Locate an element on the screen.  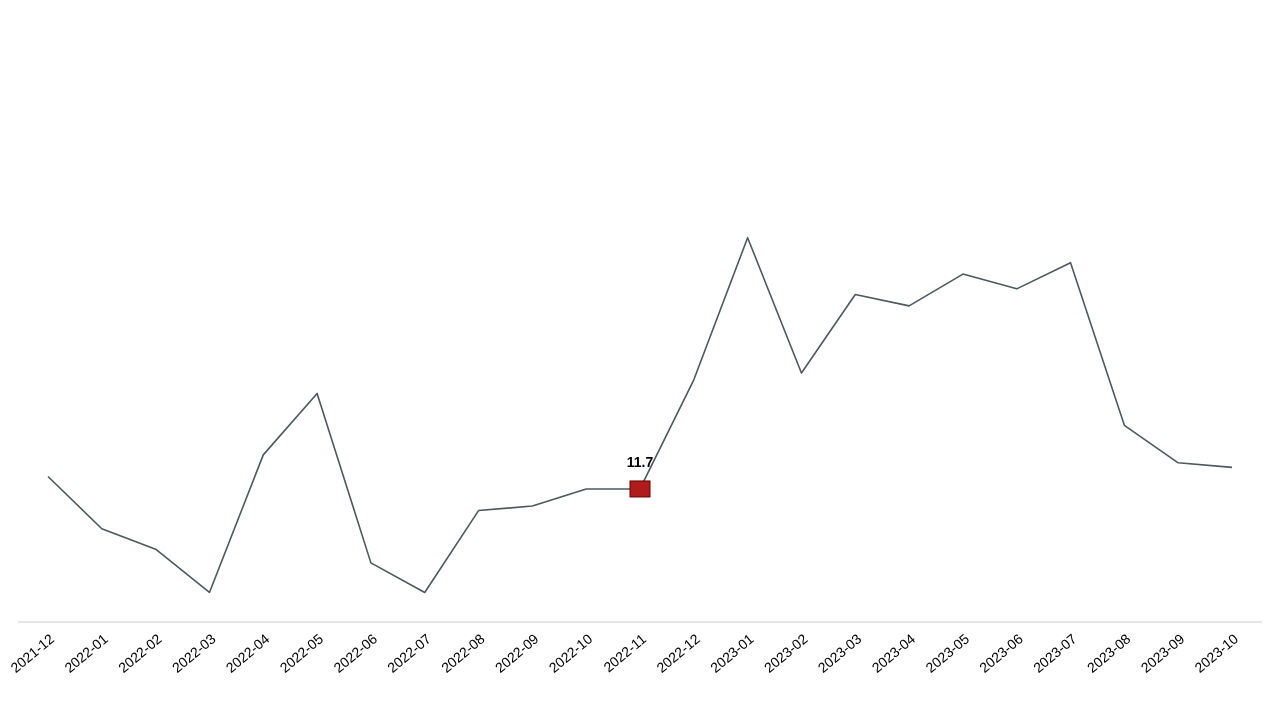
data-label: 11.7 is located at coordinates (640, 461).